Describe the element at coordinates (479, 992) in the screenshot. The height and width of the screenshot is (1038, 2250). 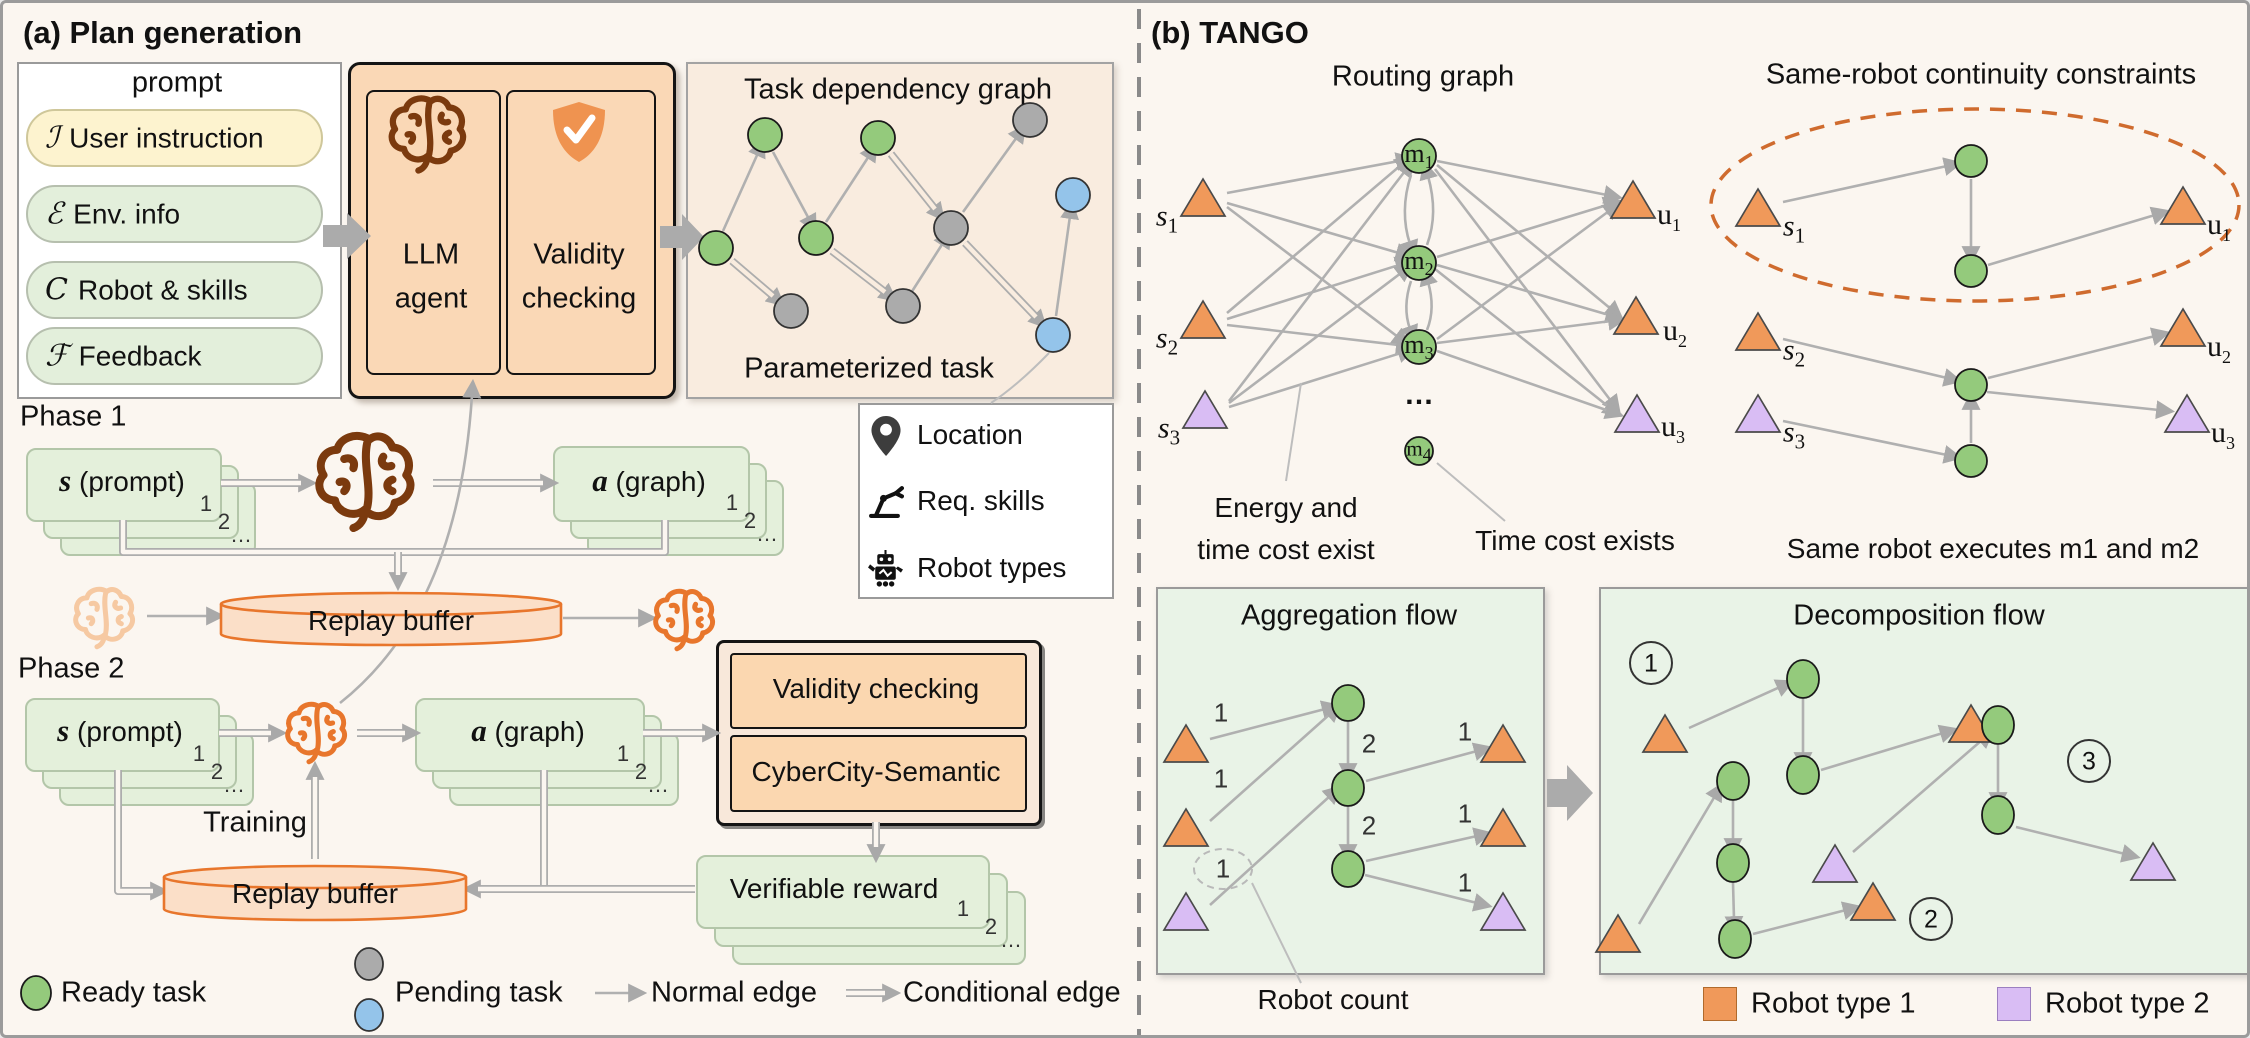
I see `legend-pending-task: Pending task` at that location.